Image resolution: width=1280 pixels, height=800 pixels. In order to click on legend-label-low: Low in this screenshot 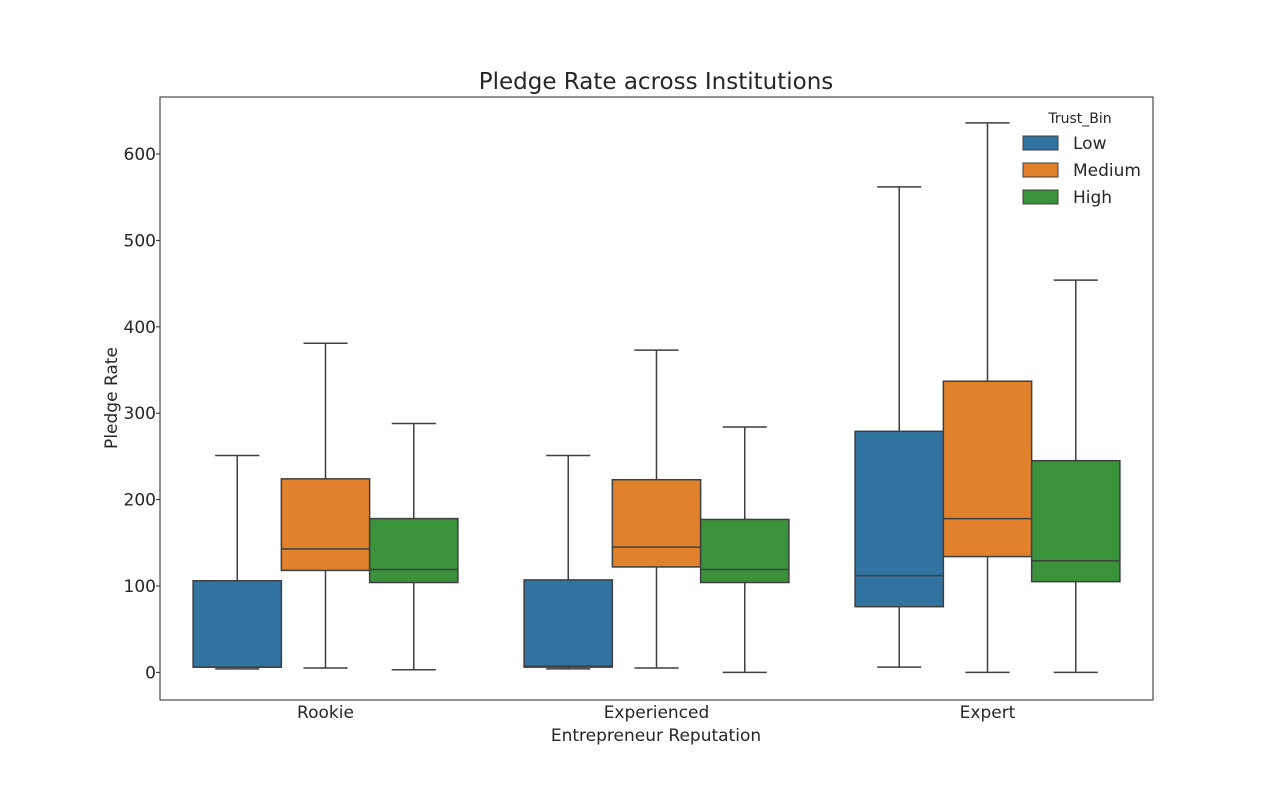, I will do `click(1090, 144)`.